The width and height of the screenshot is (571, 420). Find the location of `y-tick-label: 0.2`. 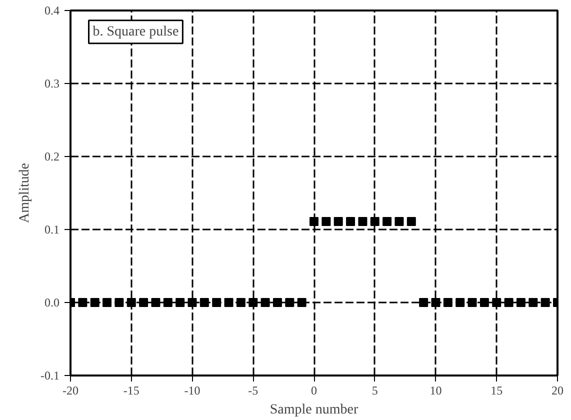

y-tick-label: 0.2 is located at coordinates (52, 157).